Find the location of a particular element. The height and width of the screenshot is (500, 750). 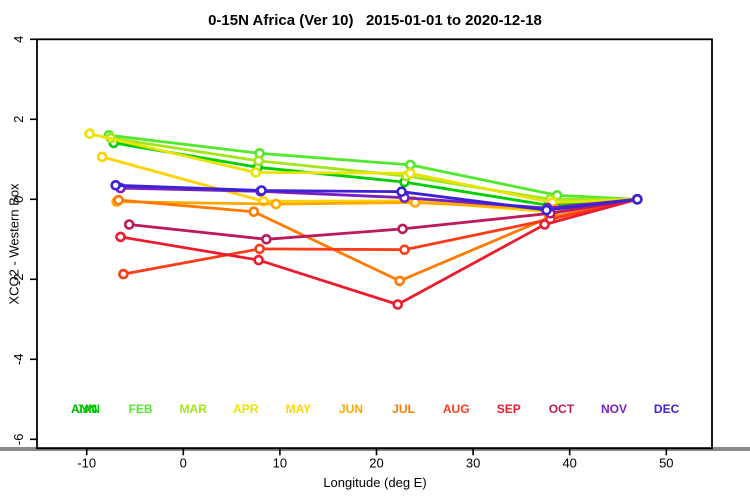

data-point-mar is located at coordinates (258, 161).